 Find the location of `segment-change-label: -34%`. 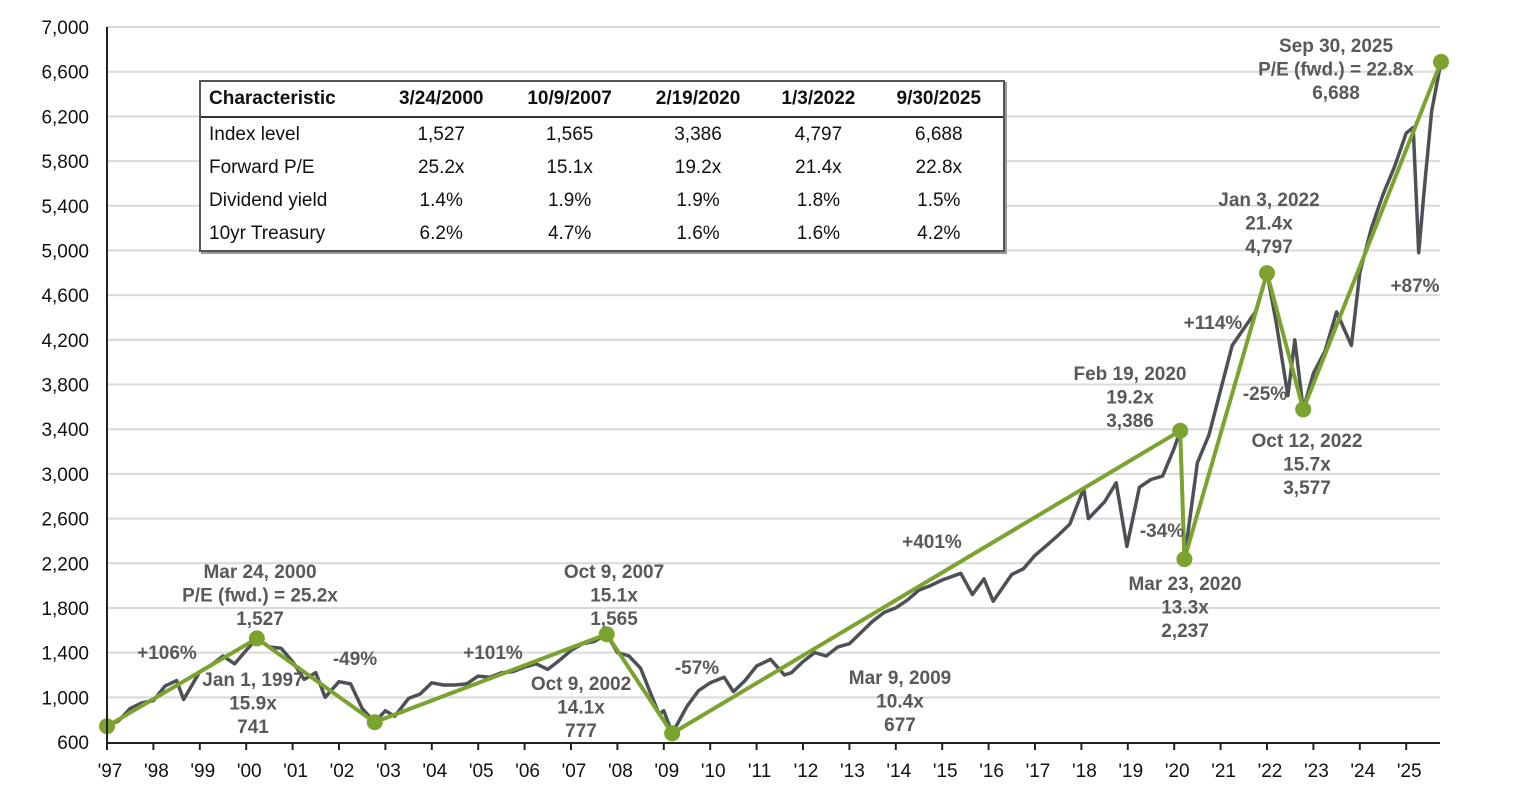

segment-change-label: -34% is located at coordinates (1162, 531).